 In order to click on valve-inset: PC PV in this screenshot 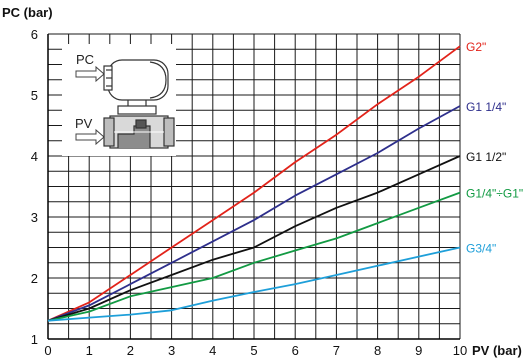, I will do `click(119, 100)`.